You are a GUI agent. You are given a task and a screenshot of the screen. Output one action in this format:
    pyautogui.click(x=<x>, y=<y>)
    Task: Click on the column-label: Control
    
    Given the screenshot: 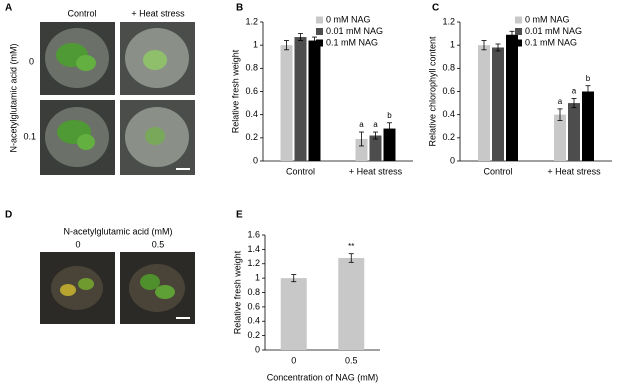 What is the action you would take?
    pyautogui.click(x=81, y=13)
    